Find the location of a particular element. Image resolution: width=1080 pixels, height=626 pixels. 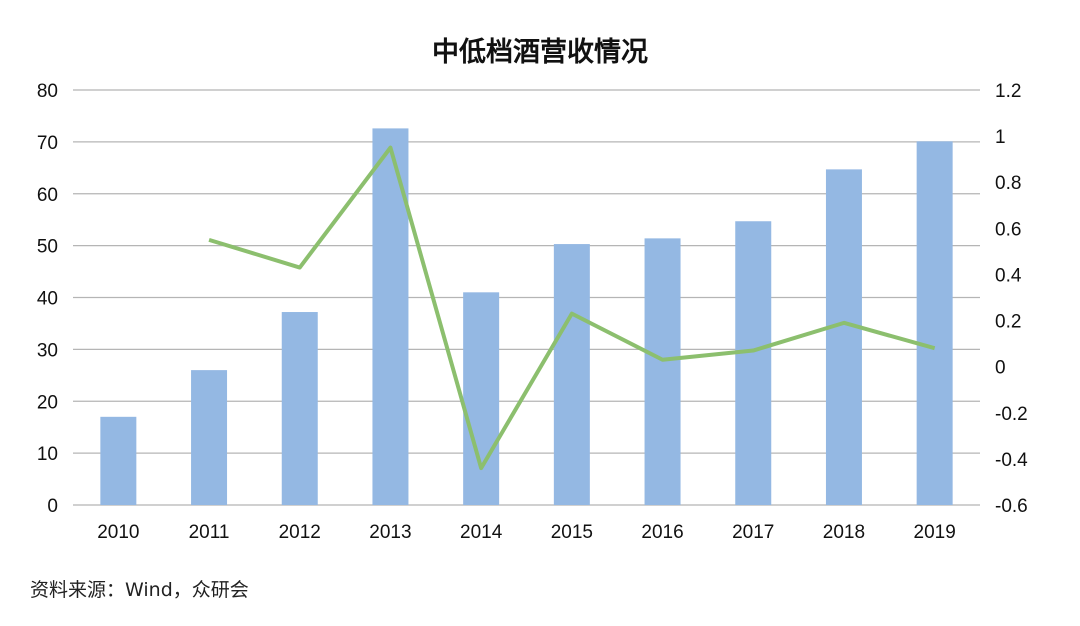

chart-title: 中低档酒营收情况 is located at coordinates (540, 52).